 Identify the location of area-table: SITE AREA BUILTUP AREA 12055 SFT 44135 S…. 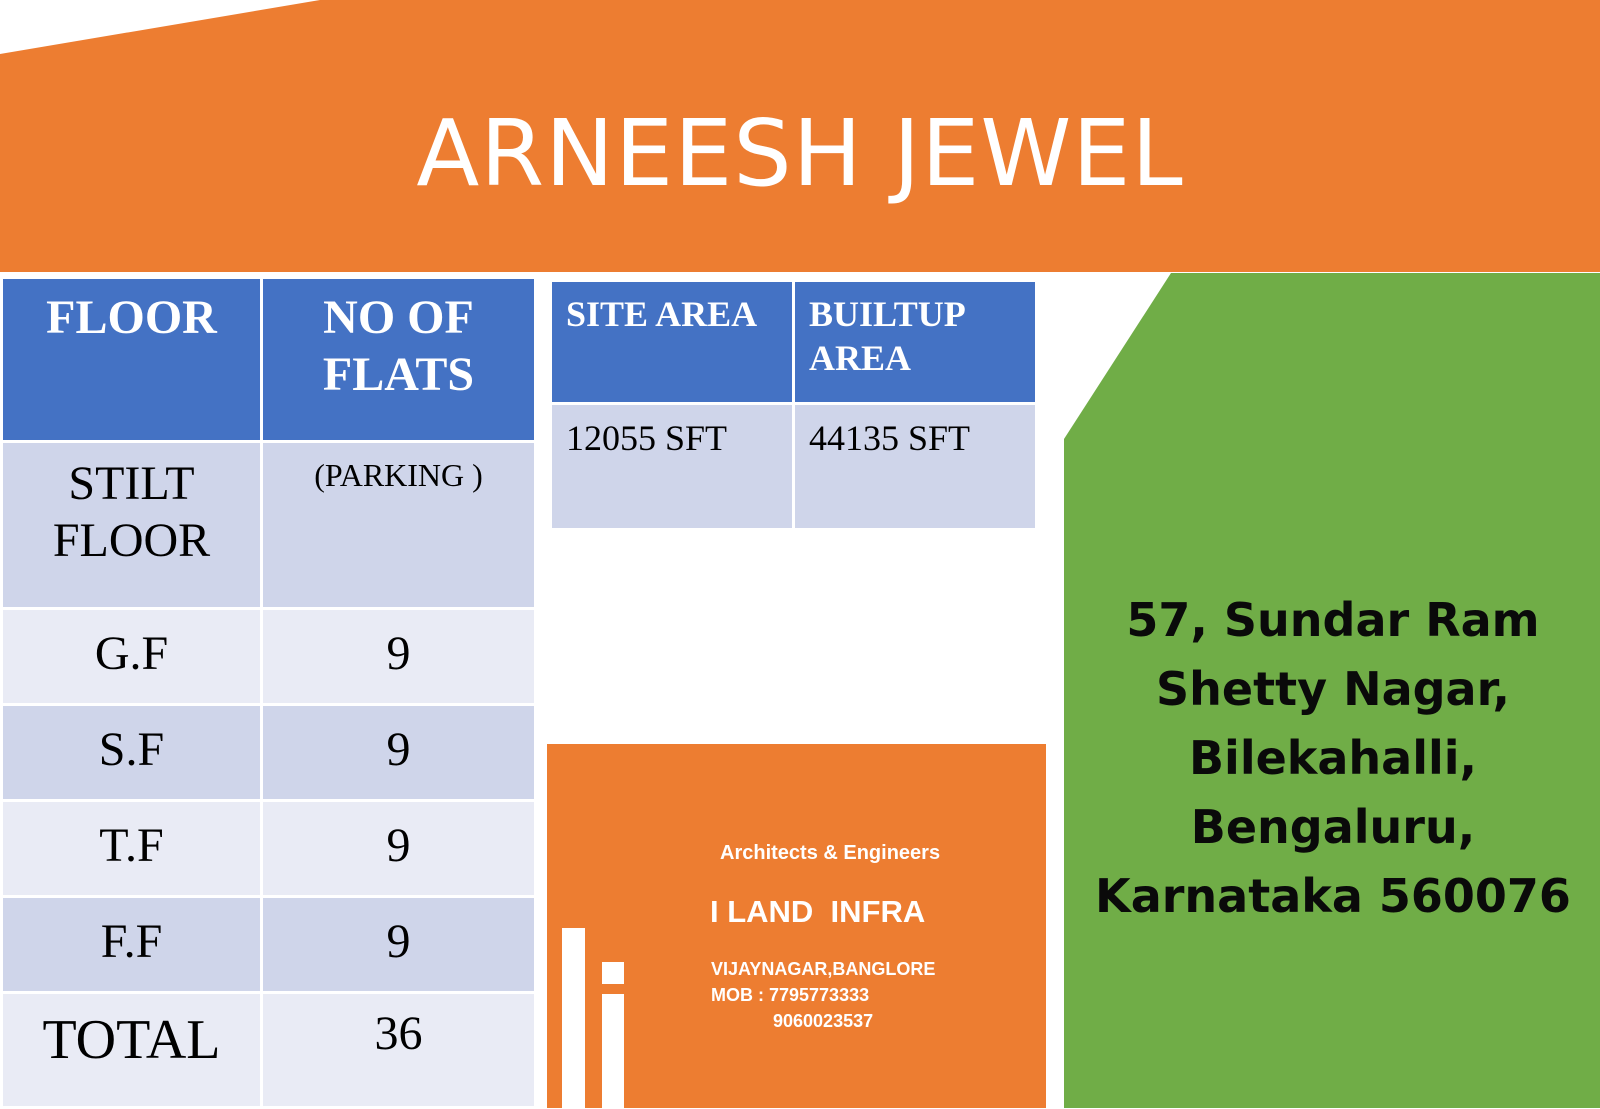
(793, 405).